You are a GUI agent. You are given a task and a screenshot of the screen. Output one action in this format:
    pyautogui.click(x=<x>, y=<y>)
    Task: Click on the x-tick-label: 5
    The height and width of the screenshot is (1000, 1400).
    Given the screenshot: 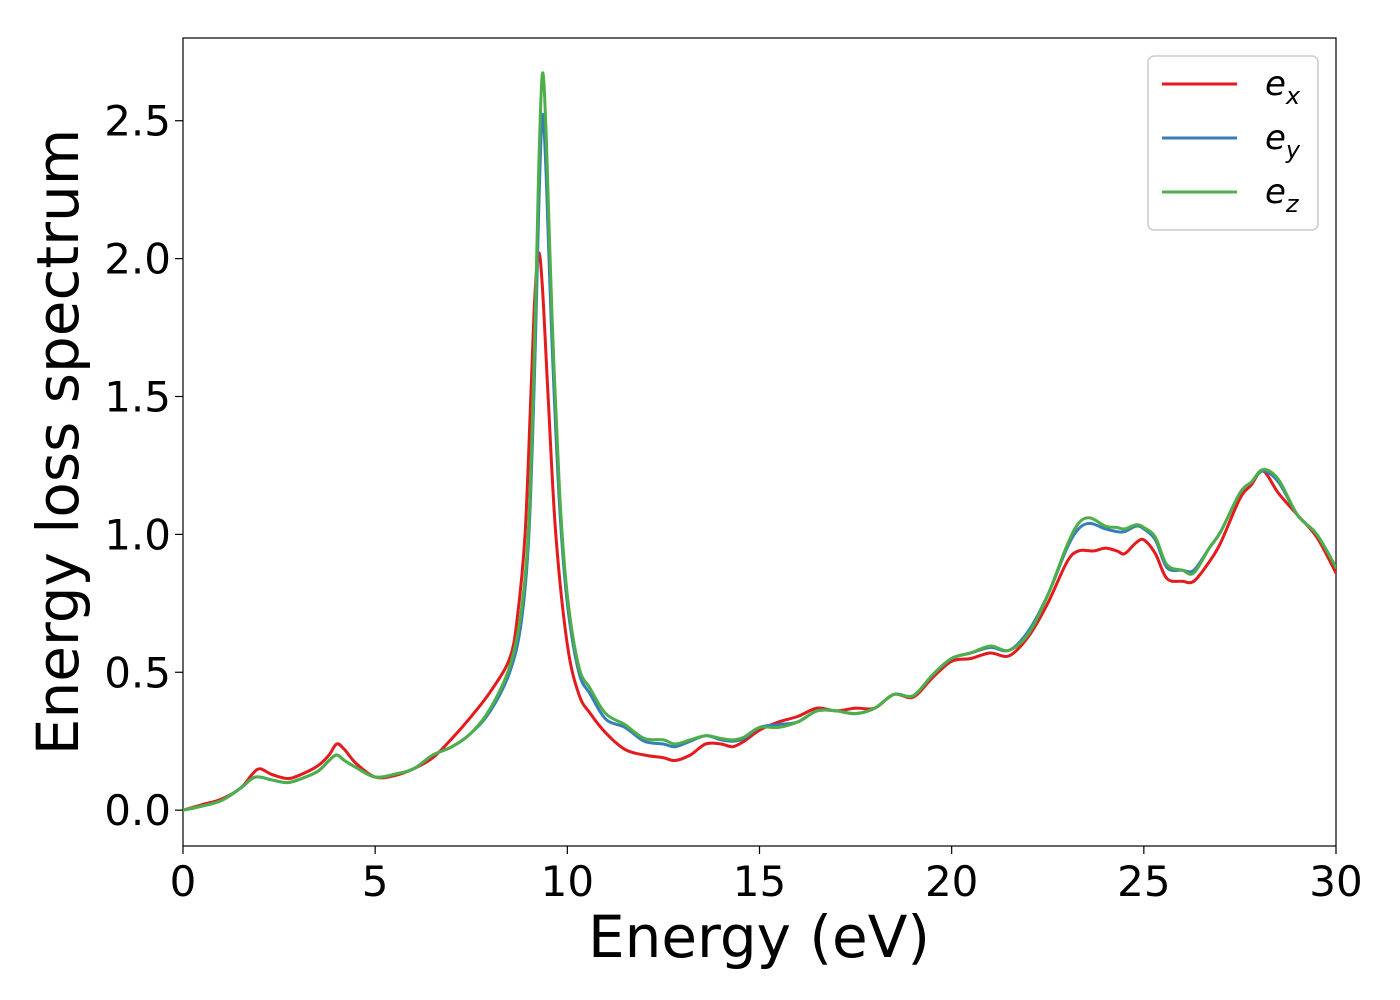 What is the action you would take?
    pyautogui.click(x=375, y=881)
    